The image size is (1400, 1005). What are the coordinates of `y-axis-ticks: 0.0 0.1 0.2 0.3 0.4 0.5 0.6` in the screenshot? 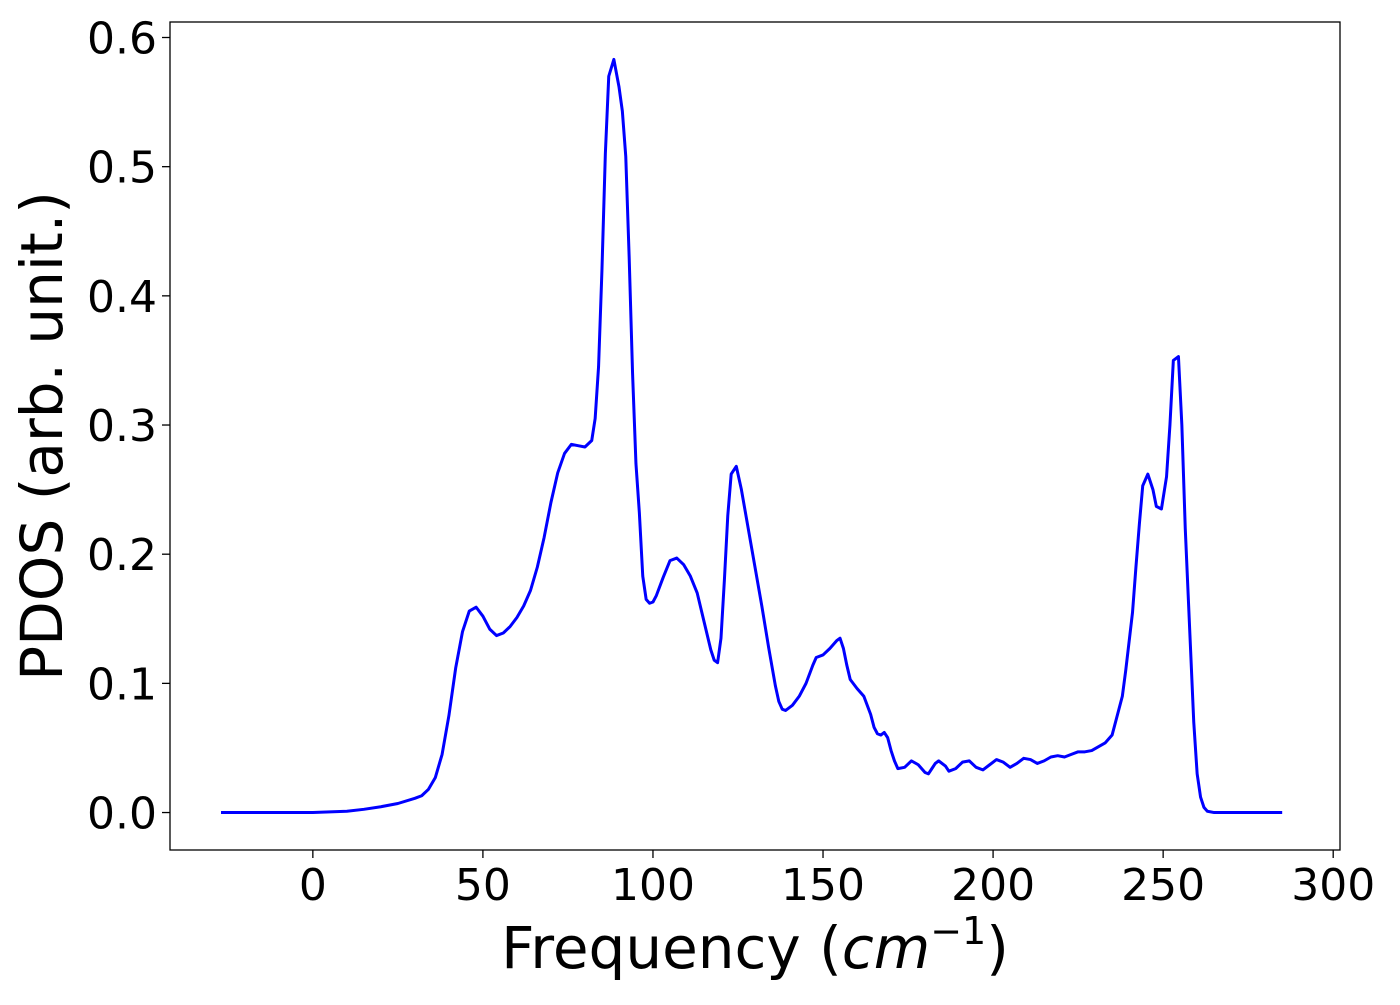 It's located at (128, 427).